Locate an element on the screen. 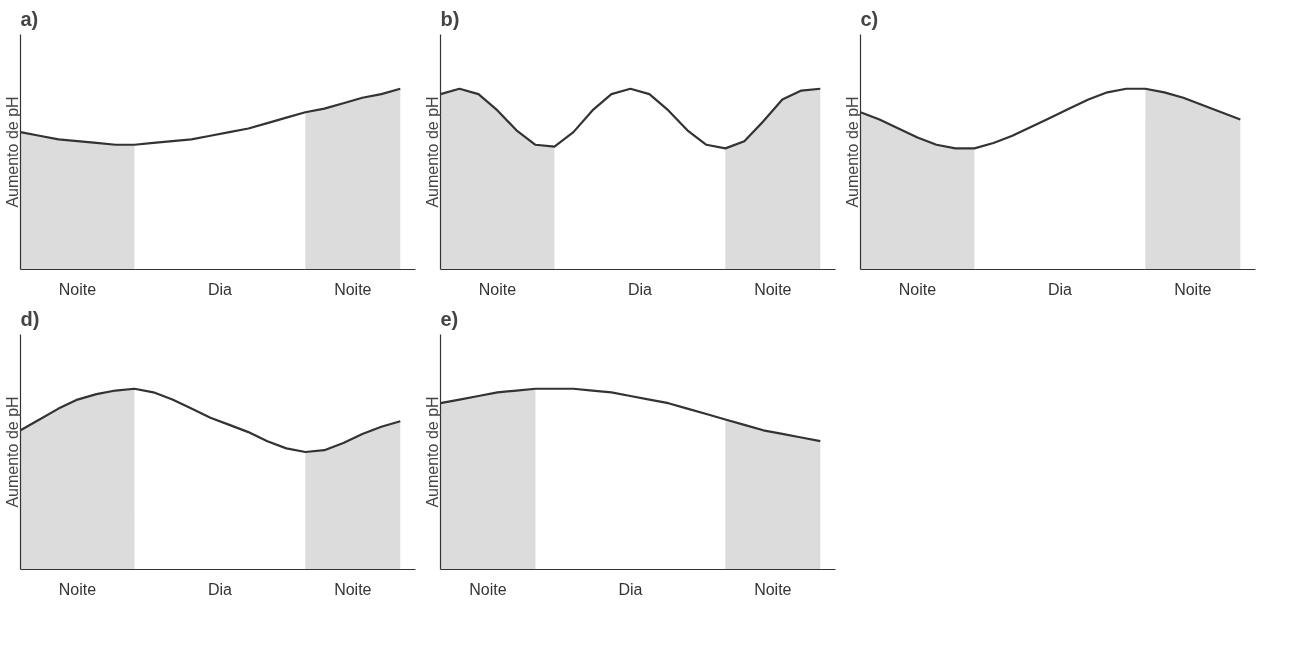  chart-title: a) is located at coordinates (29, 18).